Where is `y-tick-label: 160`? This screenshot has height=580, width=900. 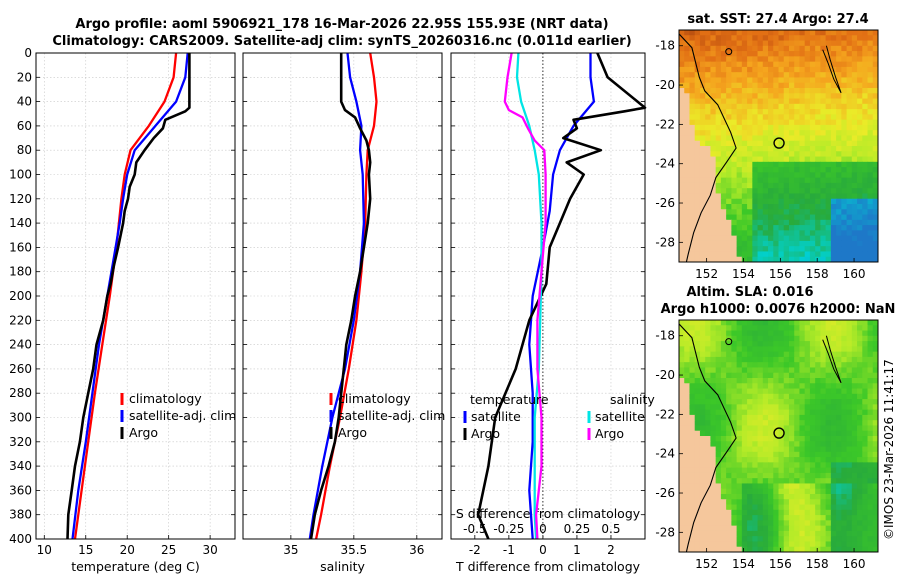
y-tick-label: 160 is located at coordinates (20, 247).